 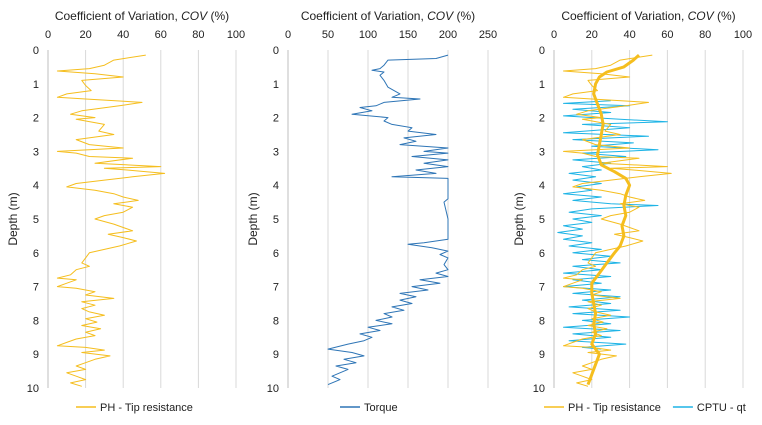 I want to click on legend: PH - Tip resistance CPTU - qt, so click(x=645, y=408).